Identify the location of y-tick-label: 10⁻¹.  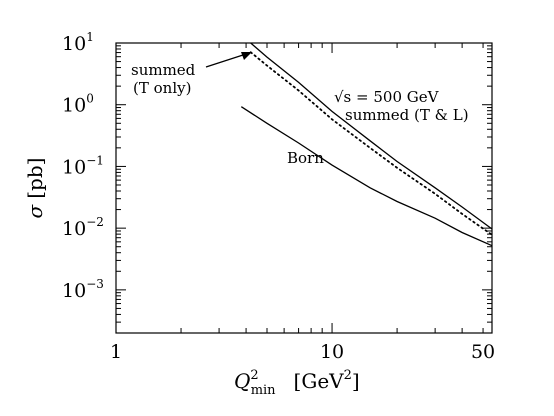
(83, 165).